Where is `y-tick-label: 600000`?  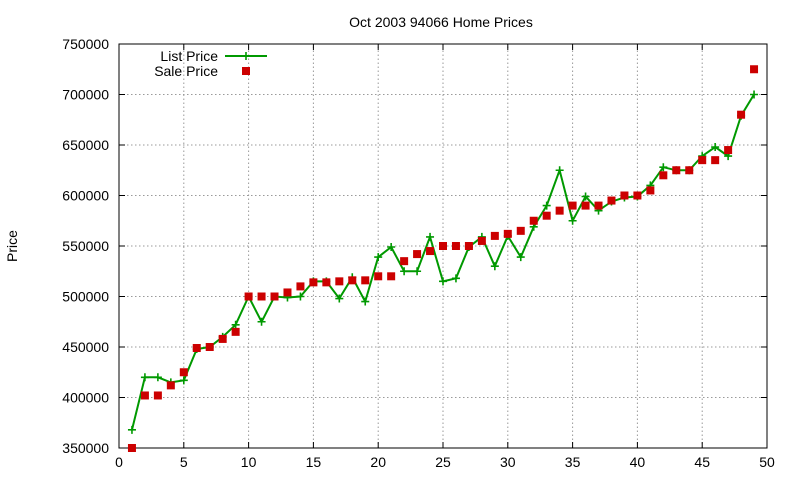 y-tick-label: 600000 is located at coordinates (85, 196).